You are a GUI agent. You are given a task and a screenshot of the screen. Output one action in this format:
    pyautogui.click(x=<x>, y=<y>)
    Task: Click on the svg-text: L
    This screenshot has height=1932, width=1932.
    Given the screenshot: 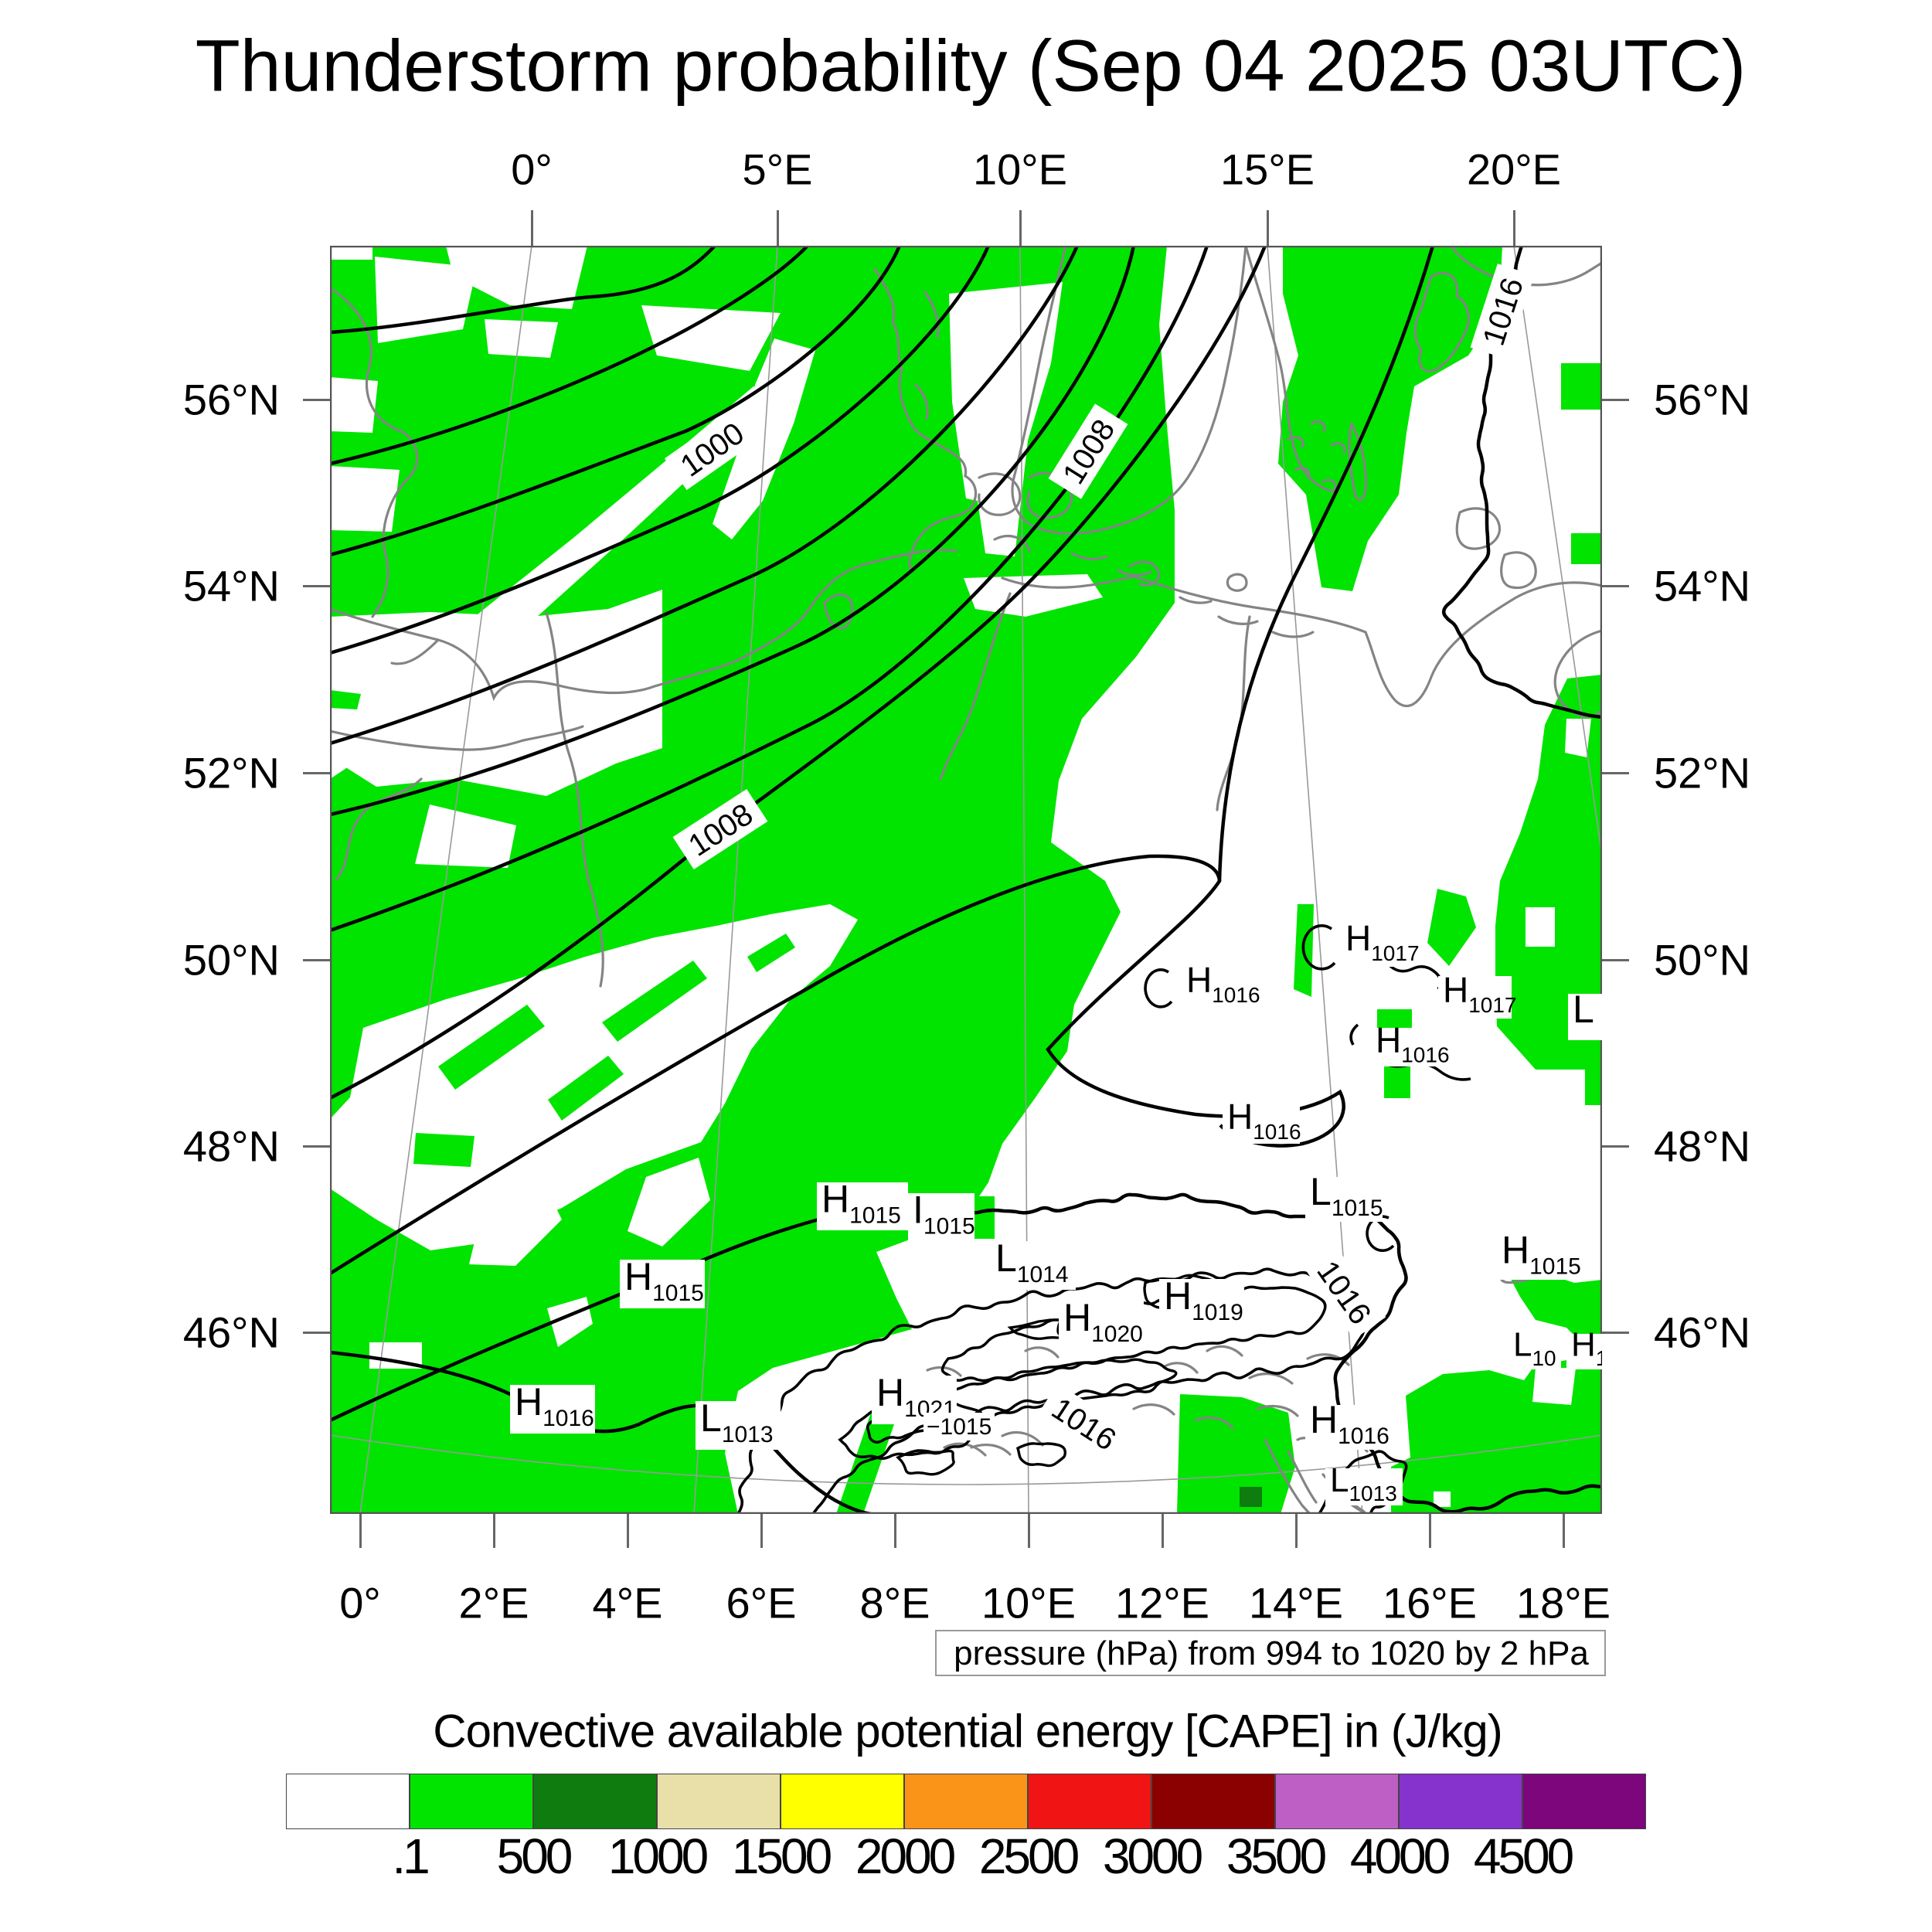 What is the action you would take?
    pyautogui.click(x=1584, y=1010)
    